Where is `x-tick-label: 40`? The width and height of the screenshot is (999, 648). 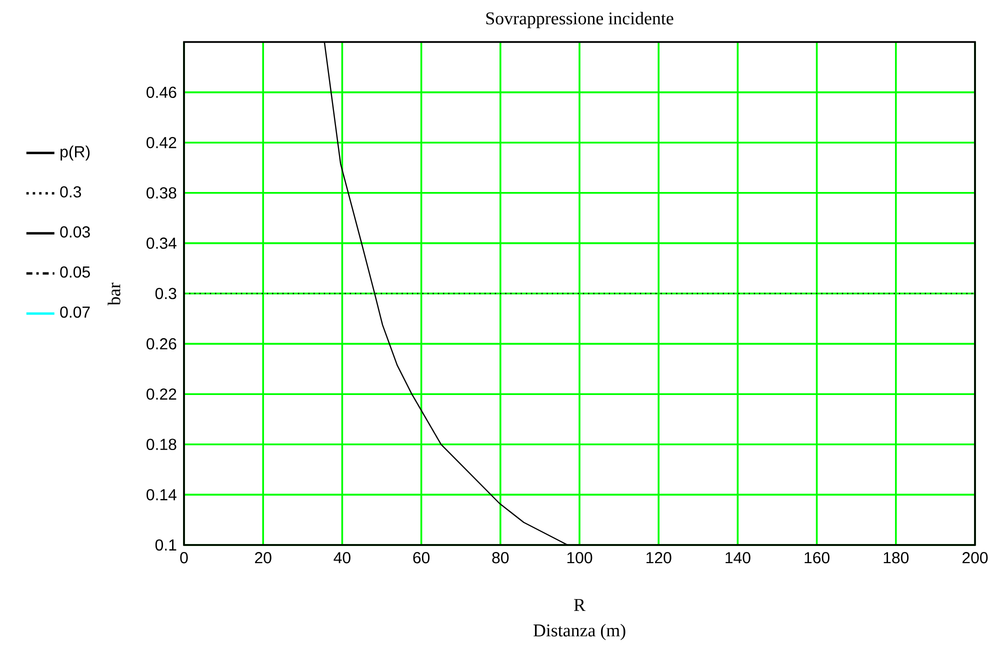
x-tick-label: 40 is located at coordinates (342, 558).